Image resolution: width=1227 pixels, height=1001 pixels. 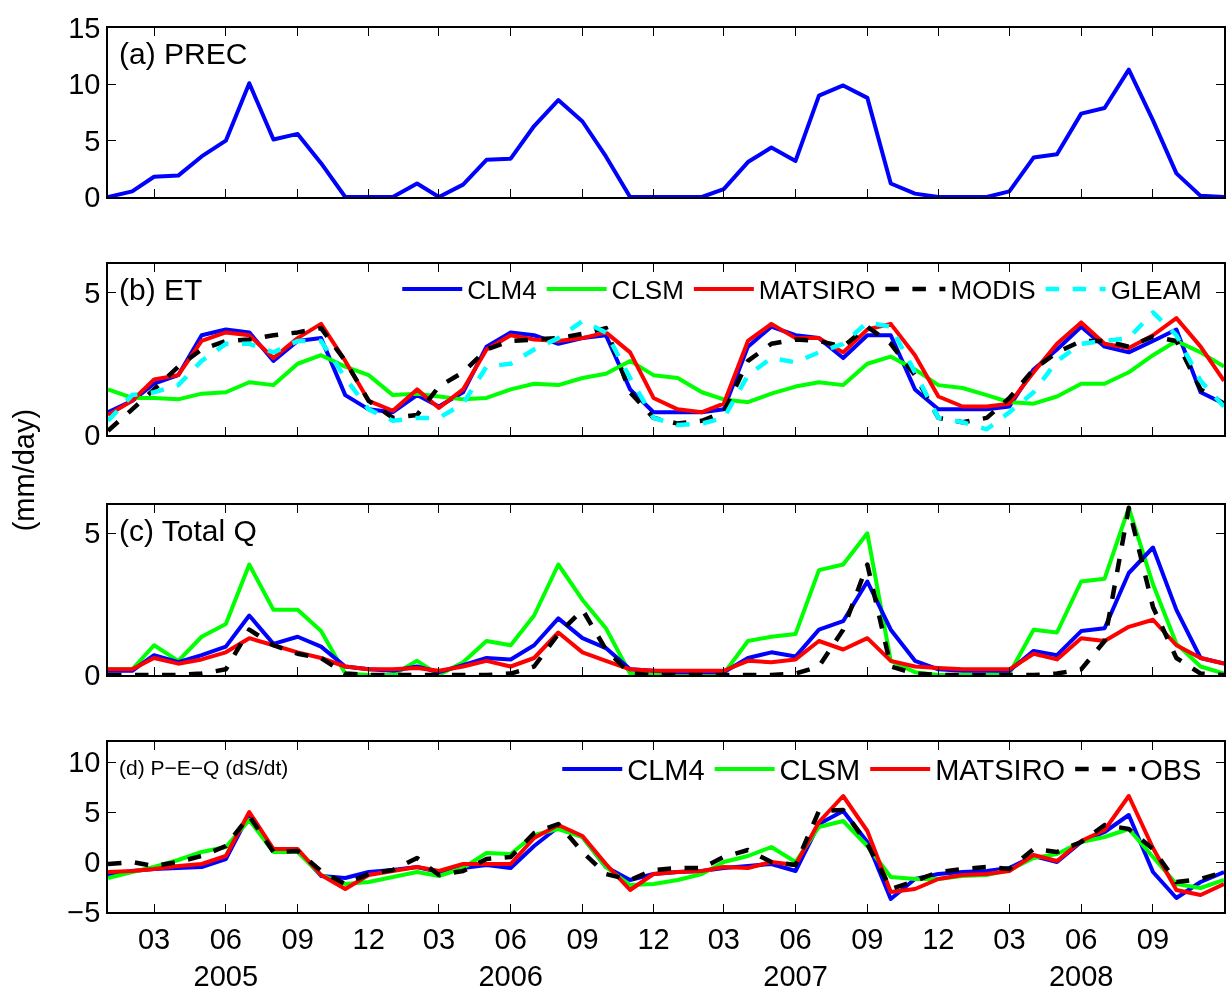 What do you see at coordinates (188, 530) in the screenshot?
I see `chart-title: (c) Total Q` at bounding box center [188, 530].